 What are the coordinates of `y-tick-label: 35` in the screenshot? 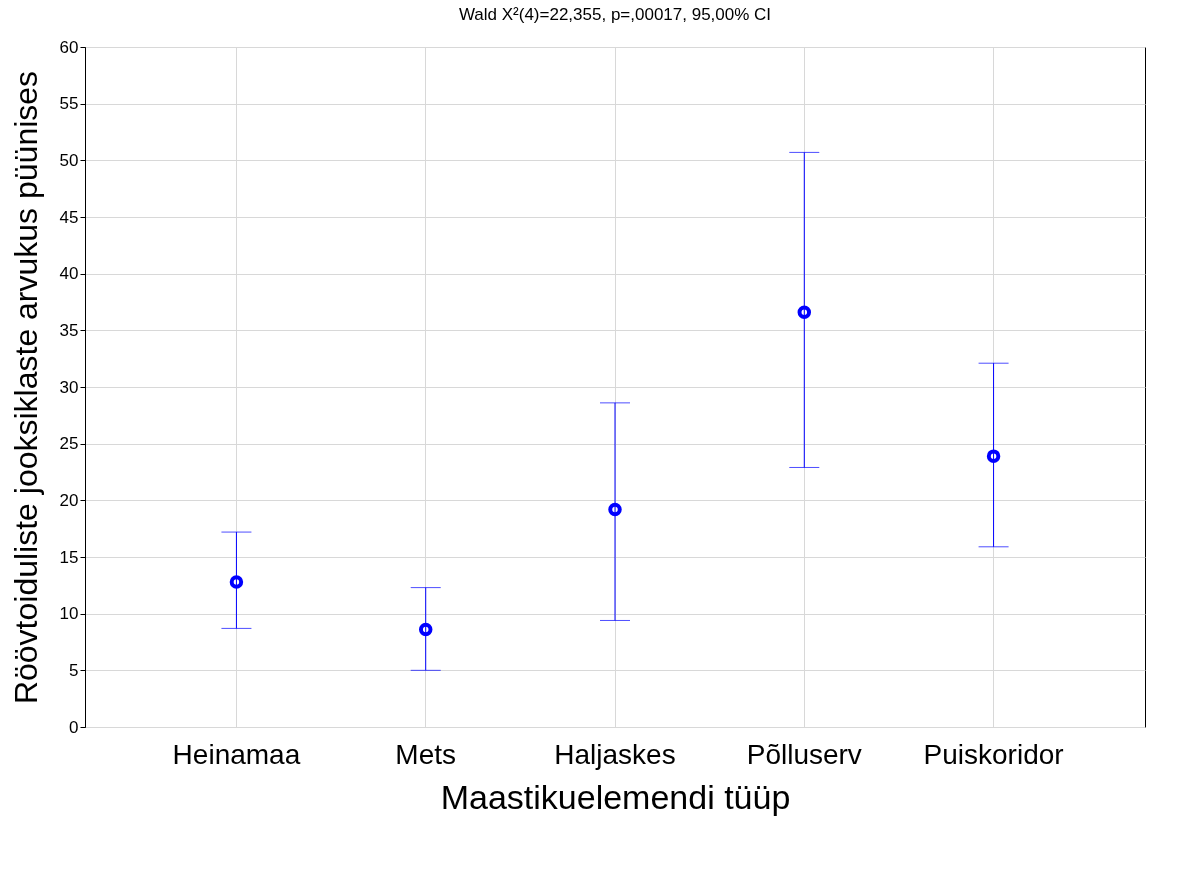 It's located at (69, 330).